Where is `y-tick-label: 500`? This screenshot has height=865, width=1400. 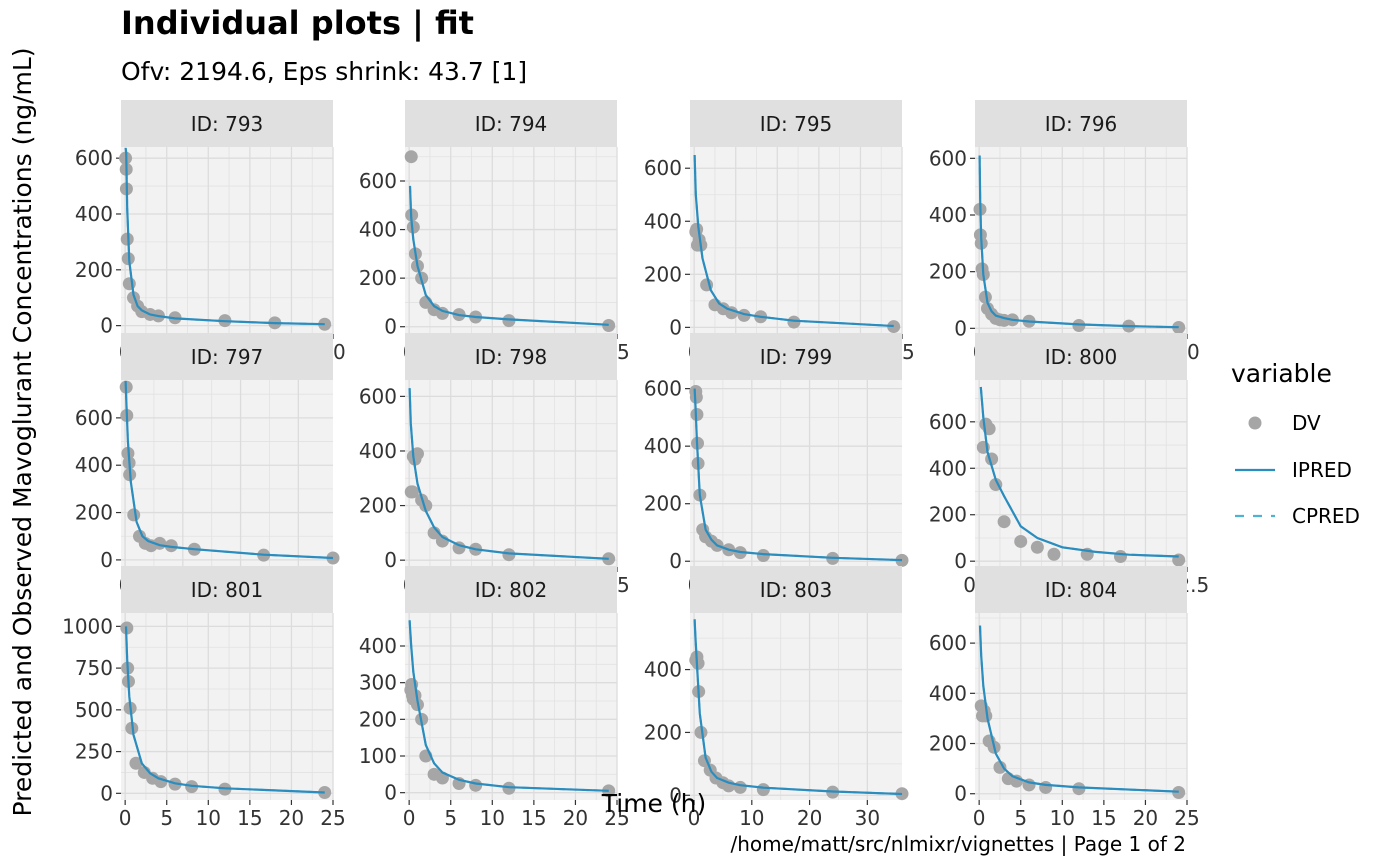
y-tick-label: 500 is located at coordinates (94, 710).